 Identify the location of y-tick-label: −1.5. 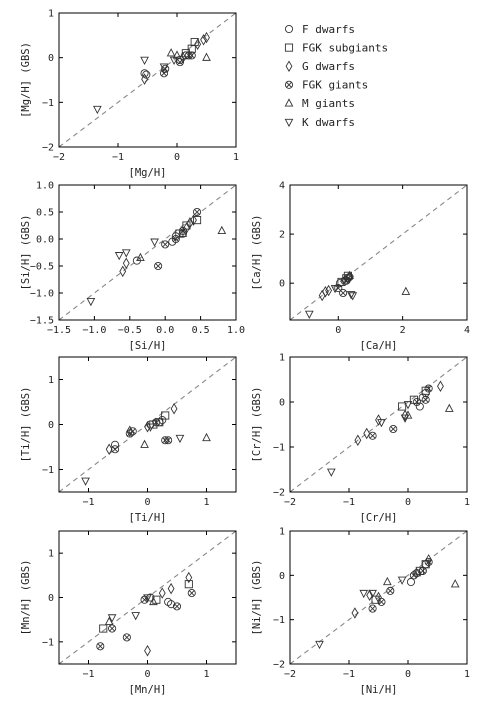
(42, 321).